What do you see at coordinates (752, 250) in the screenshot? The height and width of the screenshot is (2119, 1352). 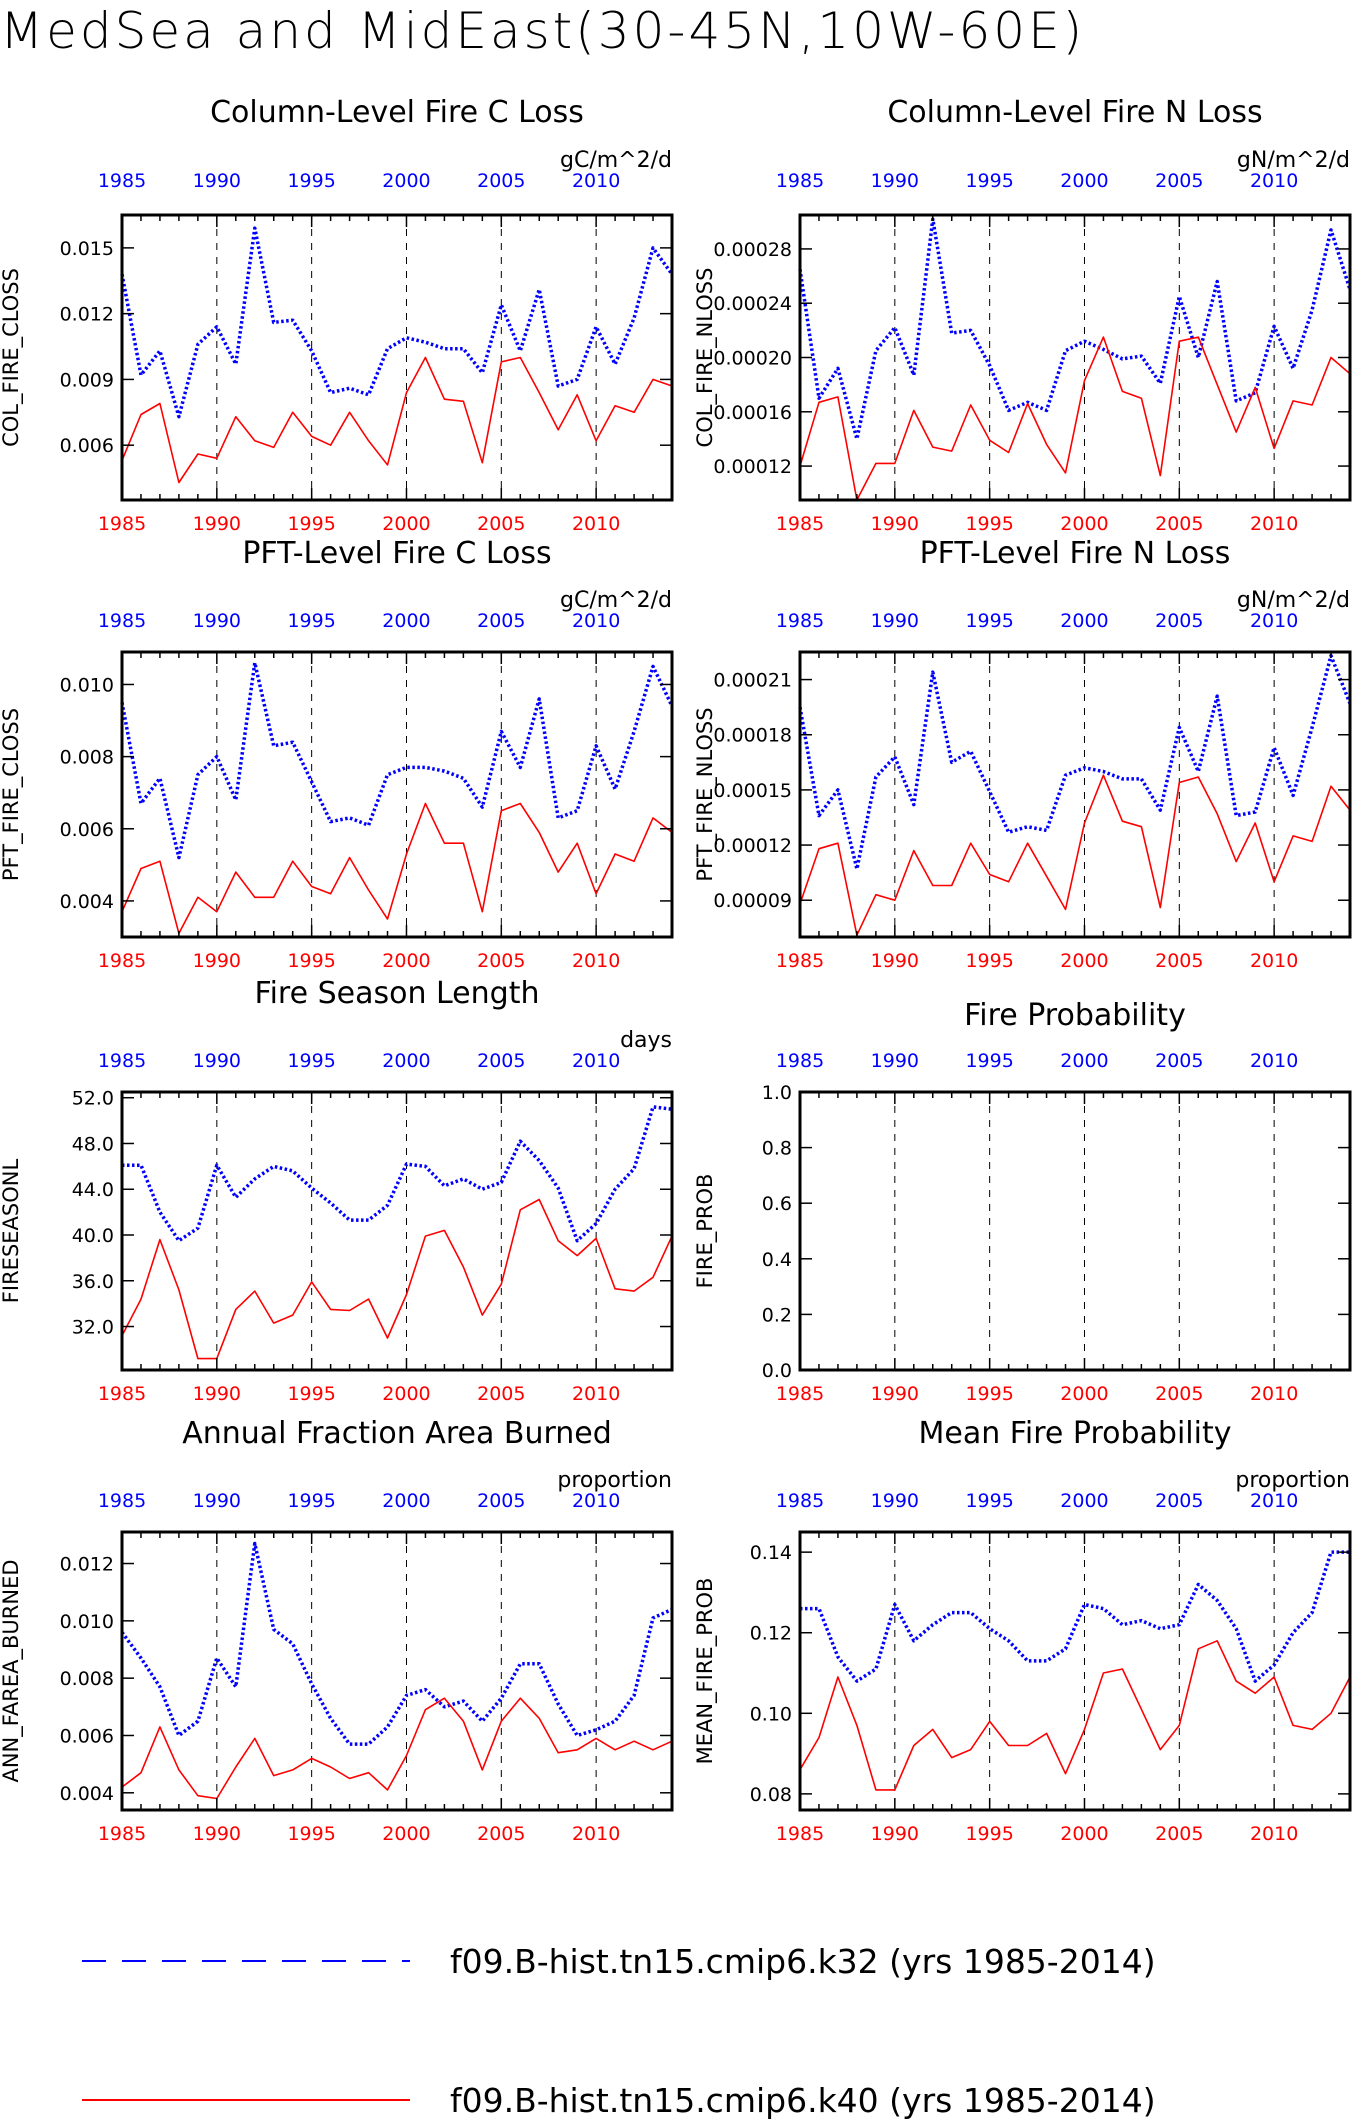 I see `y-tick-label: 0.00028` at bounding box center [752, 250].